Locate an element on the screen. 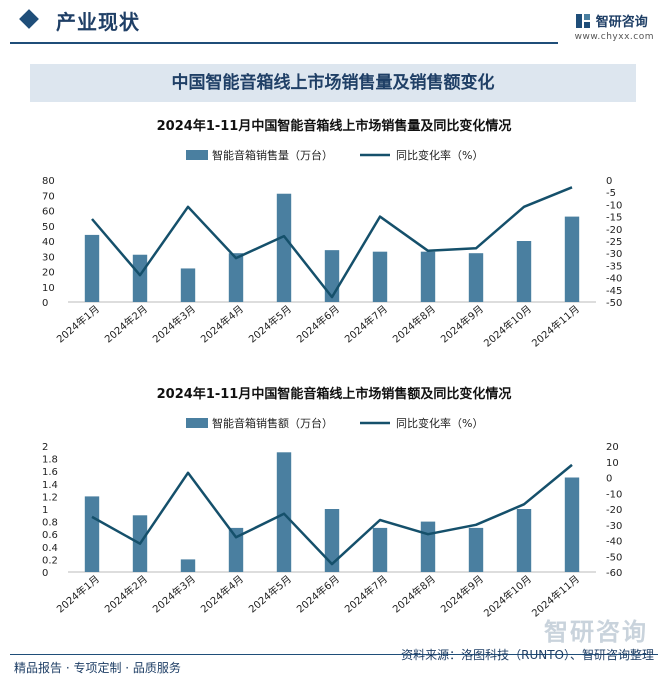 The width and height of the screenshot is (668, 677). legend-bar-label: 智能音箱销售额（万台） is located at coordinates (272, 423).